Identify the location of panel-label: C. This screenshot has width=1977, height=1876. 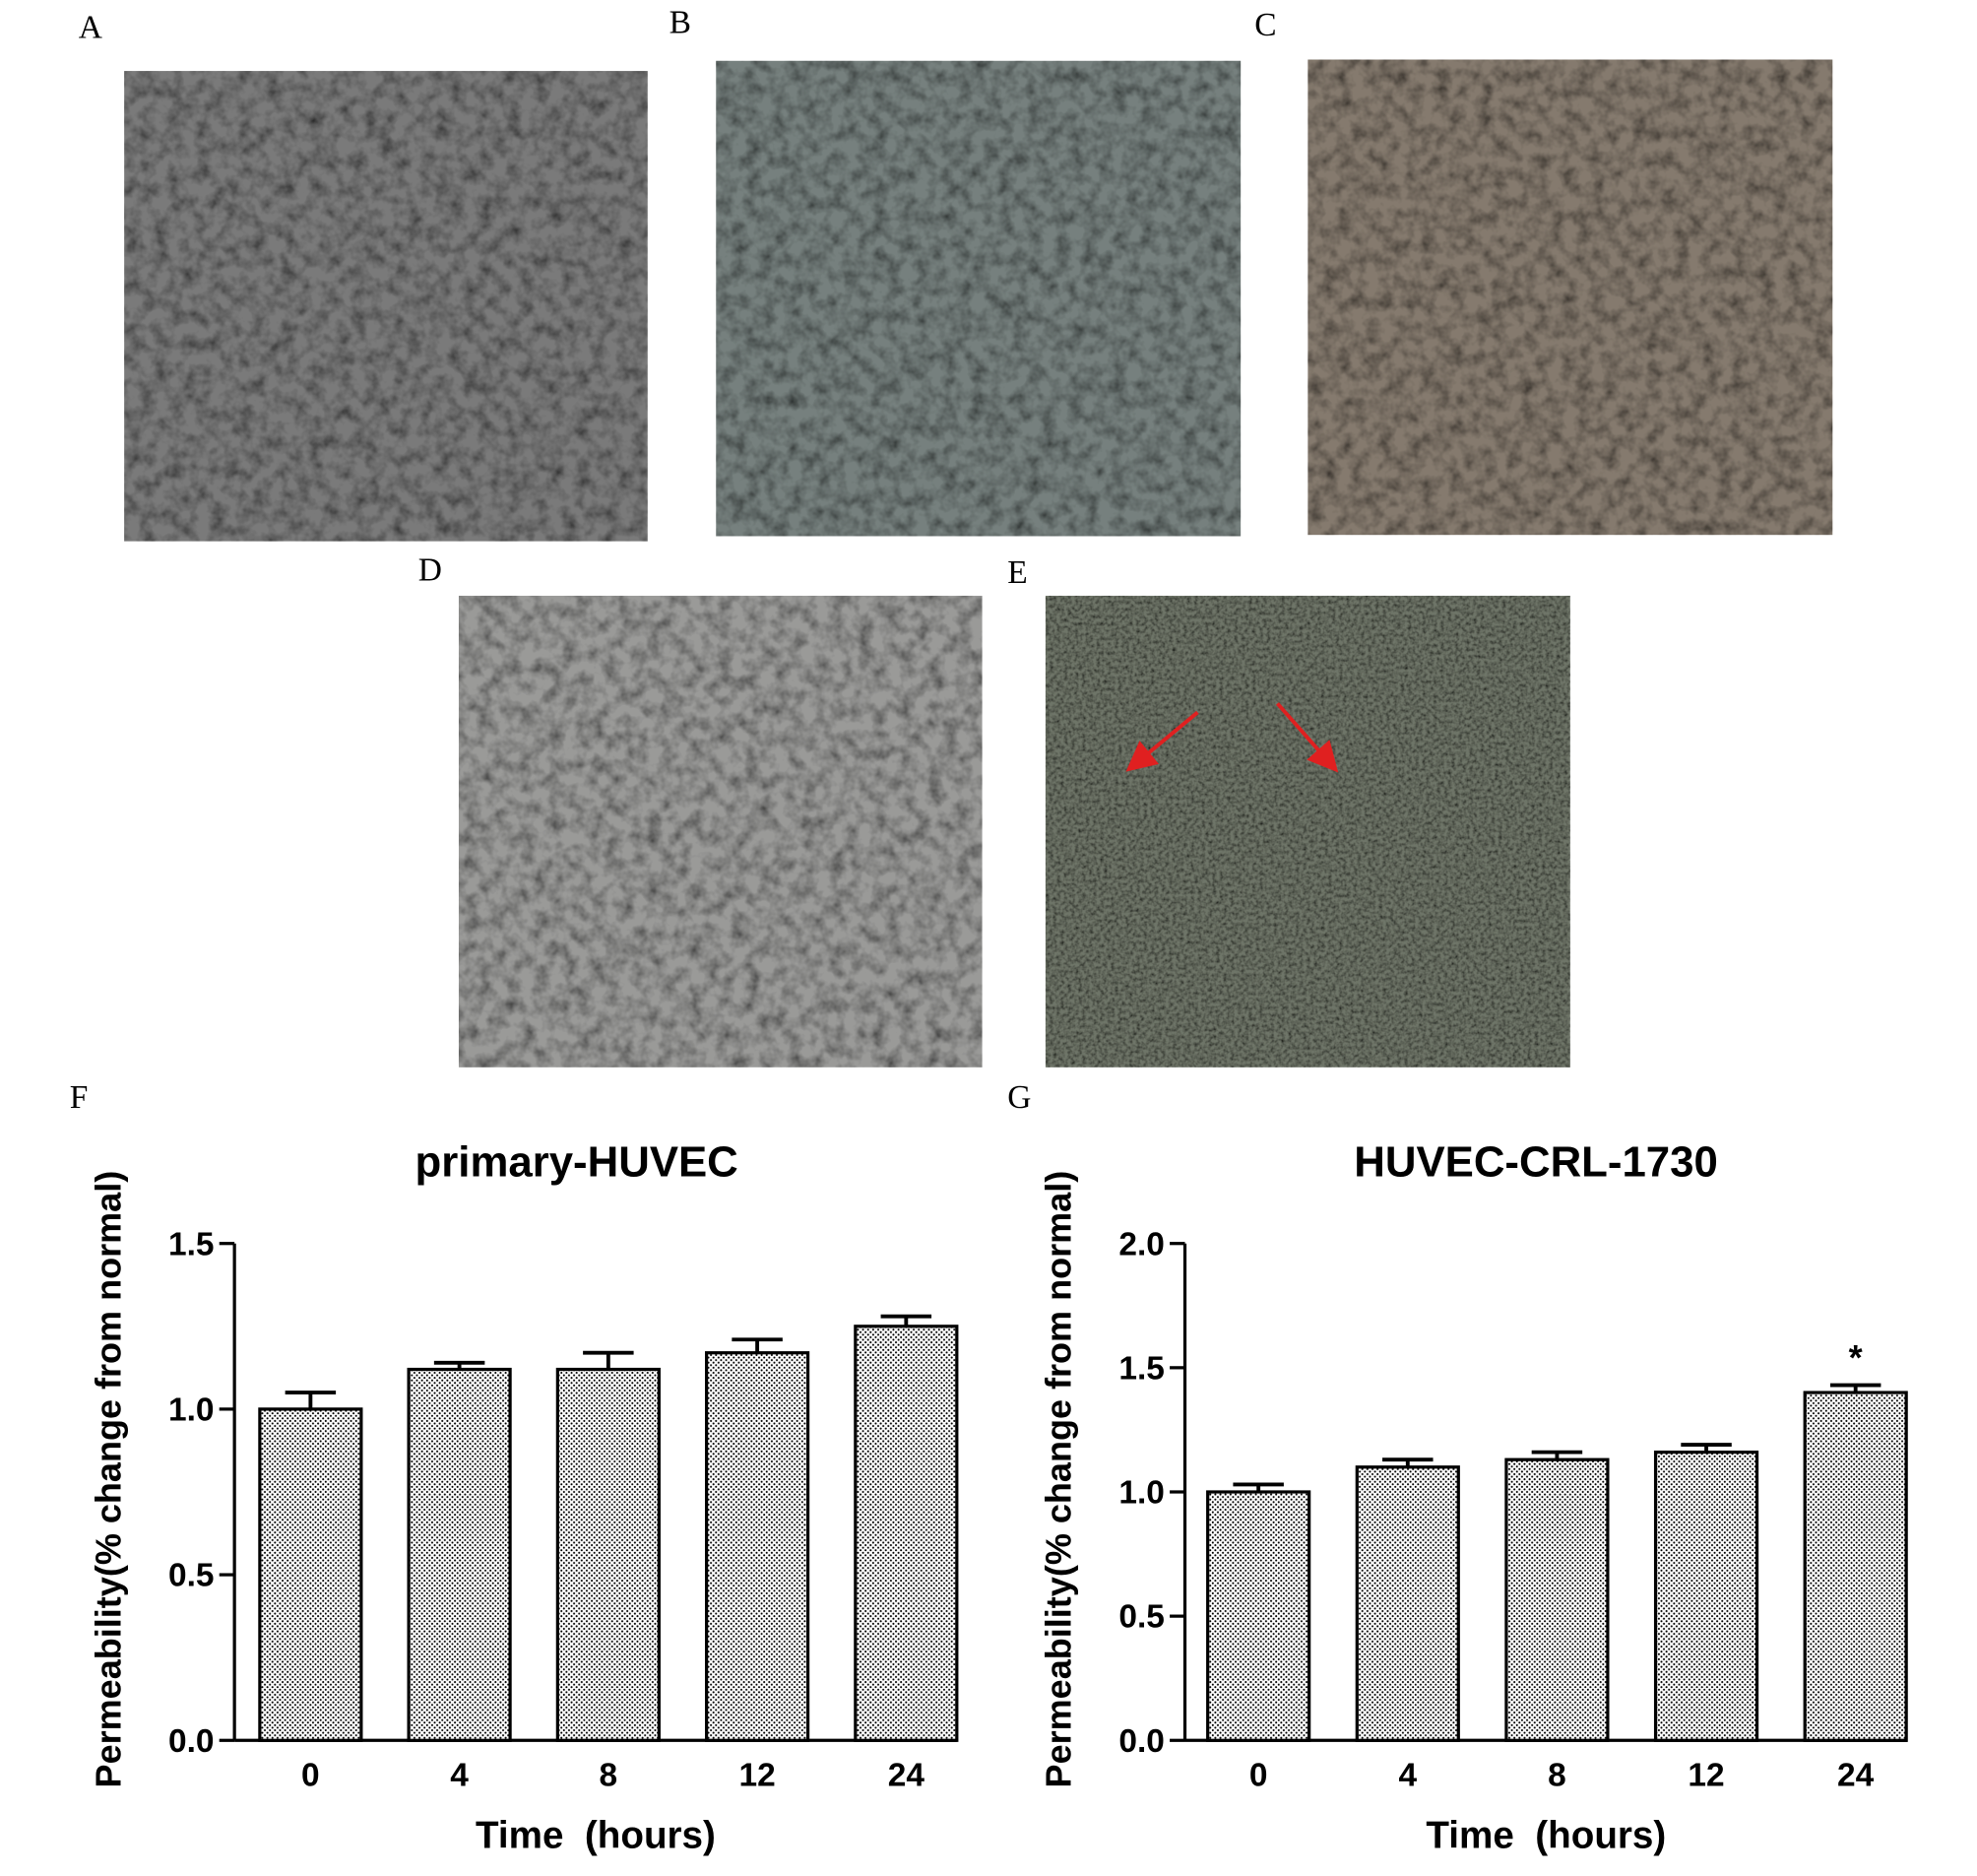
(1265, 25).